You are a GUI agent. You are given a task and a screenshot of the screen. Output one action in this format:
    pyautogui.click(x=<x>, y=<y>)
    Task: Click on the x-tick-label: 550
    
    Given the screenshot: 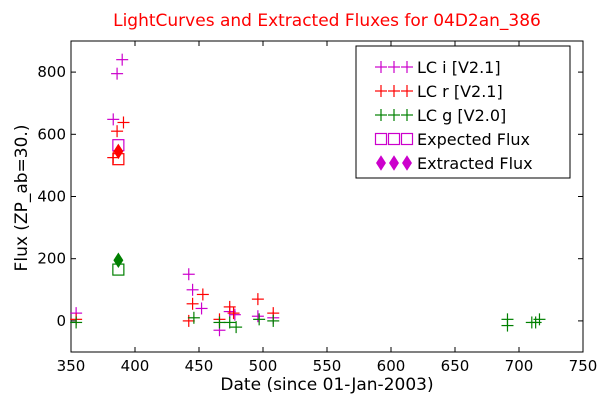 What is the action you would take?
    pyautogui.click(x=327, y=366)
    